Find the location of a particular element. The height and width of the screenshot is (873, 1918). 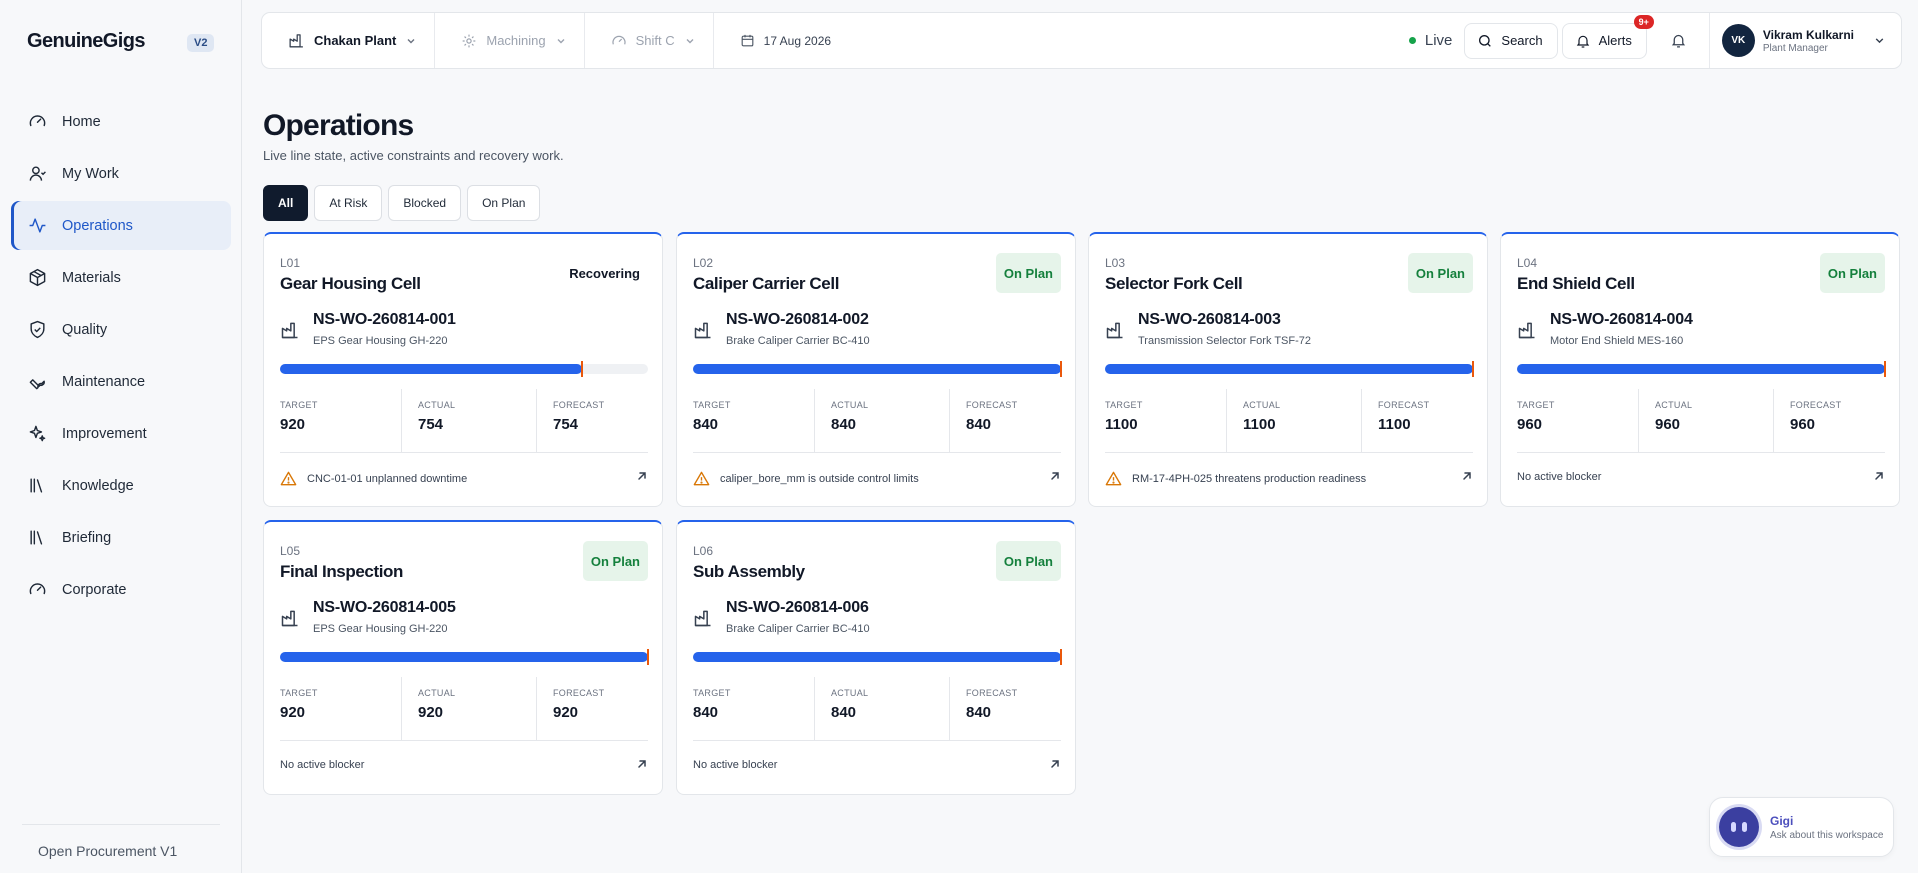

work-order-id: NS-WO-260814-001 is located at coordinates (384, 319).